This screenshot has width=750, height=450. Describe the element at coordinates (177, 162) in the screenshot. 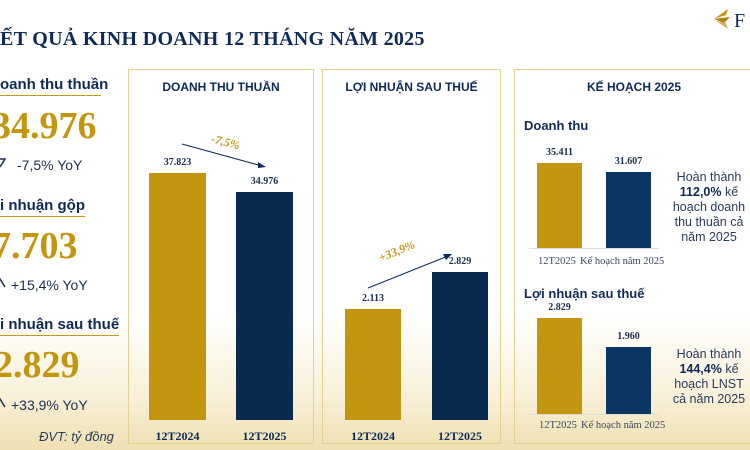

I see `bar-value-label: 37.823` at that location.